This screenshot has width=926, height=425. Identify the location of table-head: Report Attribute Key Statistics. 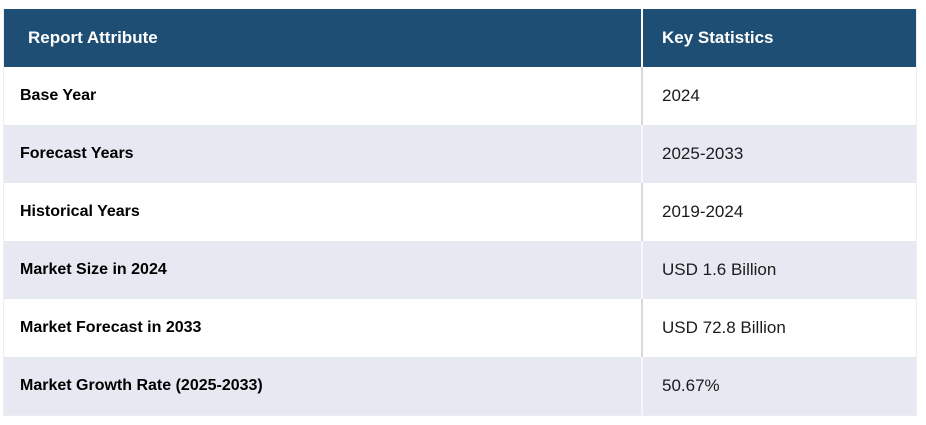
(460, 38).